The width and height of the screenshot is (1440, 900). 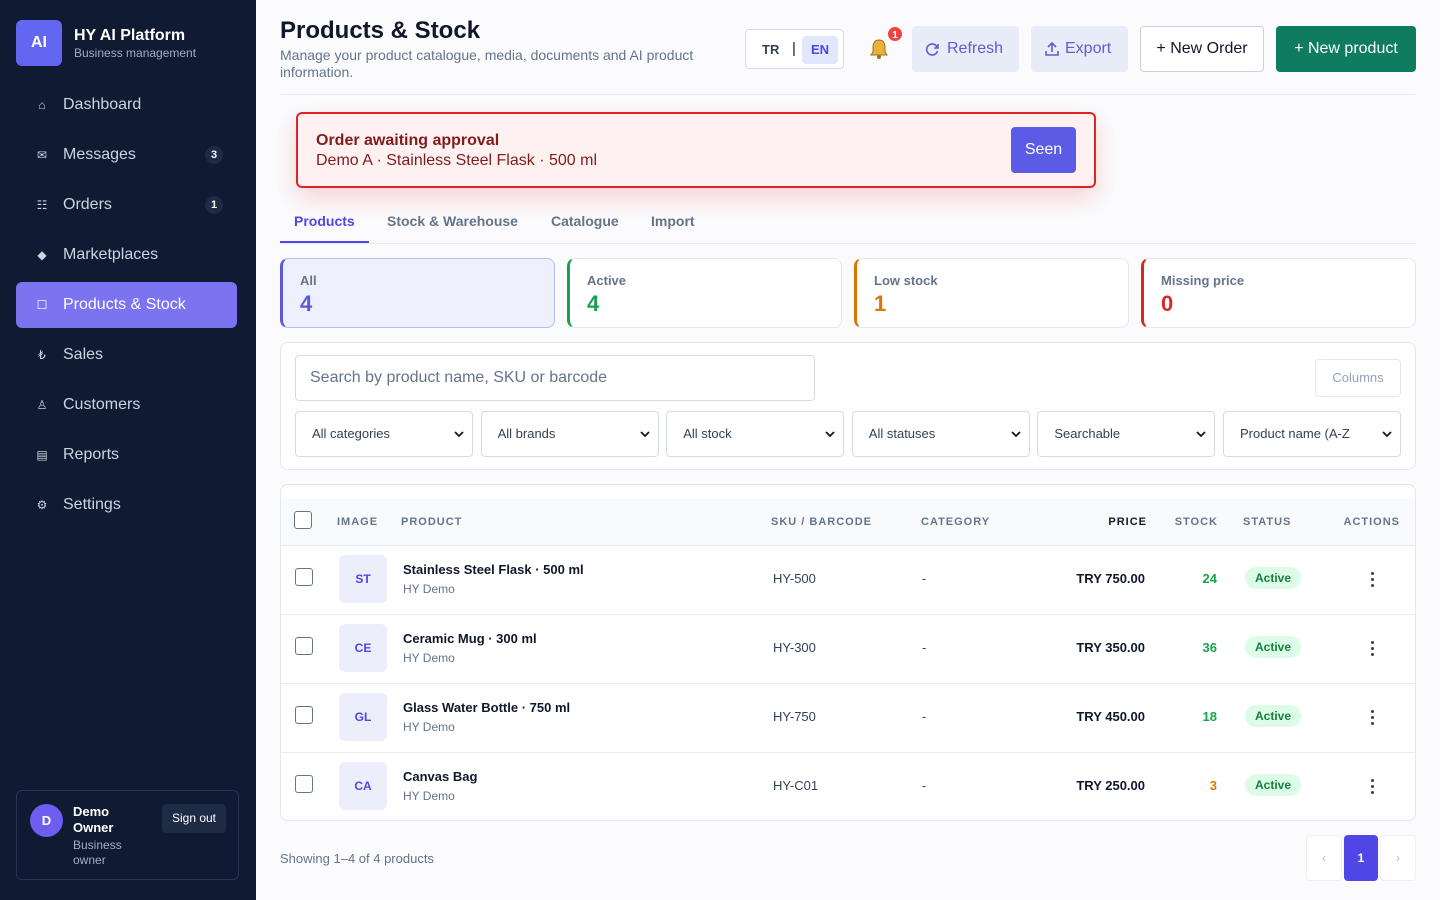 I want to click on product-thumbnail: CA, so click(x=363, y=786).